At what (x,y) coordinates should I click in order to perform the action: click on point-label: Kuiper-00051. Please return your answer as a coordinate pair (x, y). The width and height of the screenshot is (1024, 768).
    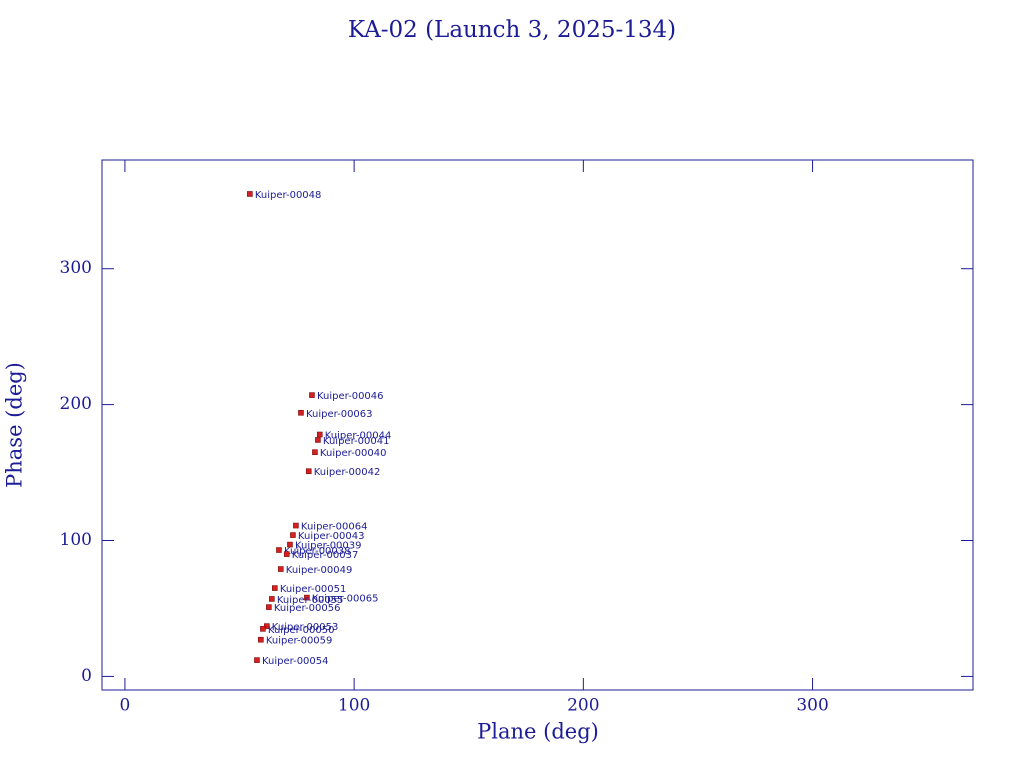
    Looking at the image, I should click on (313, 589).